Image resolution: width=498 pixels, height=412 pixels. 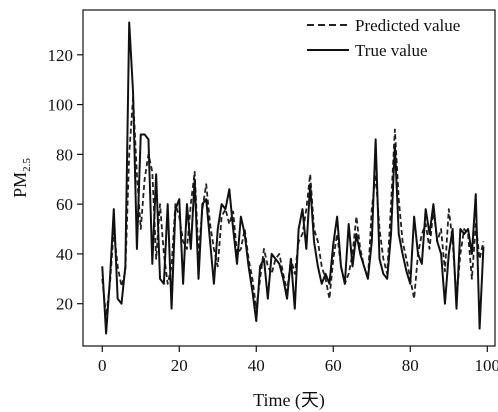 I want to click on y-tick-label: 120, so click(x=61, y=55).